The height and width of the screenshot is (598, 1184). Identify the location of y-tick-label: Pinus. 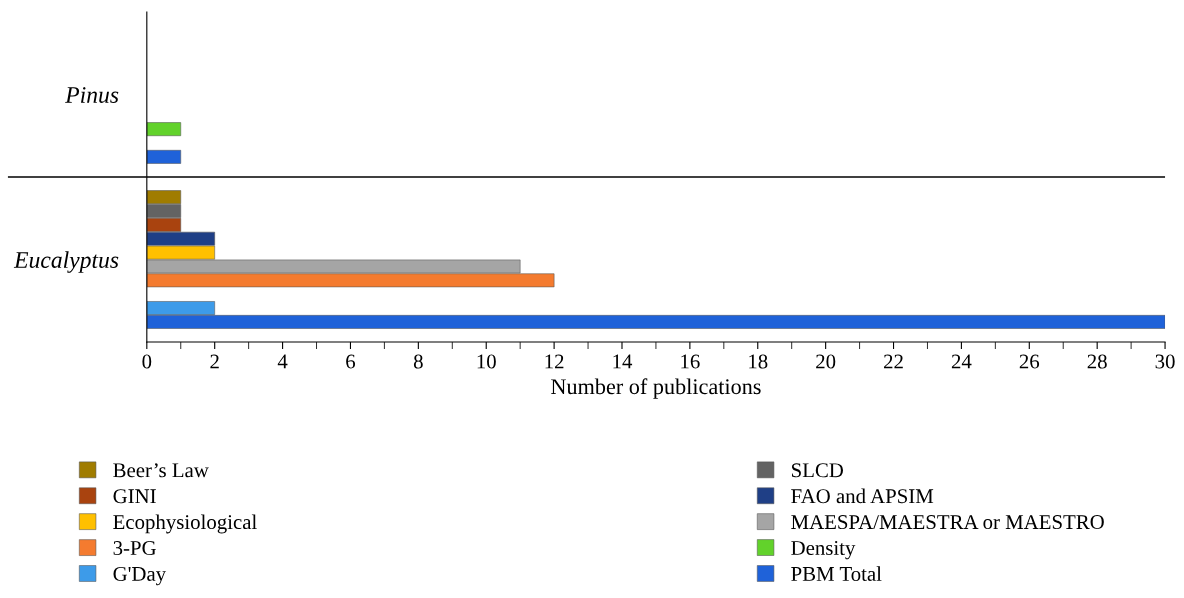
(92, 95).